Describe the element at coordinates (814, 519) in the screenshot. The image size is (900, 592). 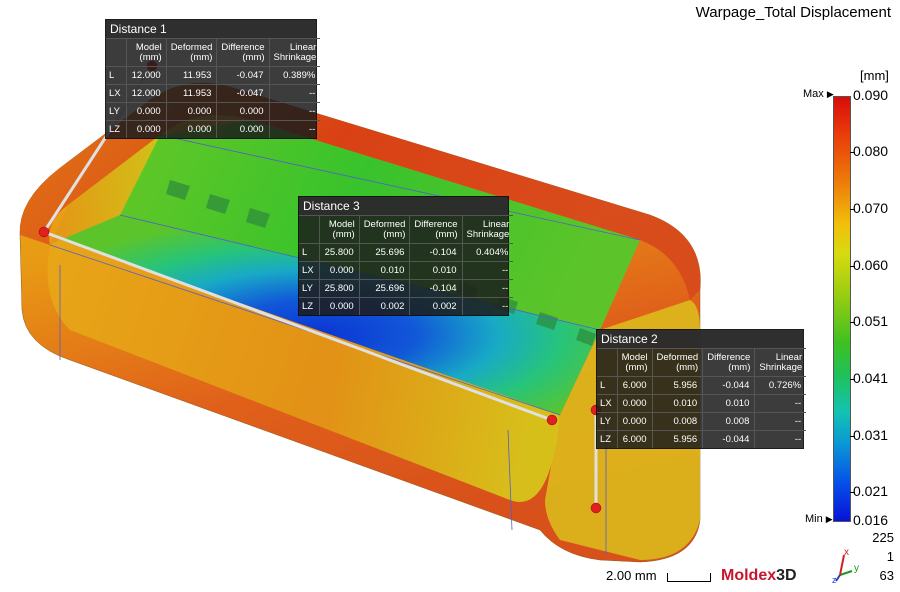
I see `legend-min-text: Min` at that location.